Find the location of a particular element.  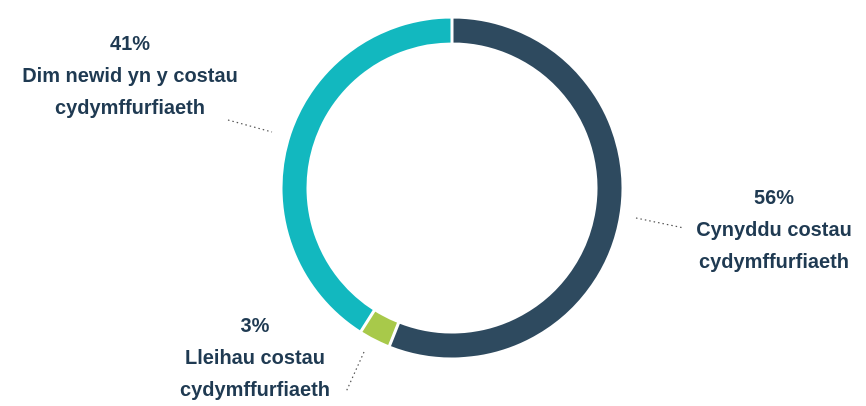

slice-label: 56% Cynyddu costau cydymffurfiaeth is located at coordinates (774, 230).